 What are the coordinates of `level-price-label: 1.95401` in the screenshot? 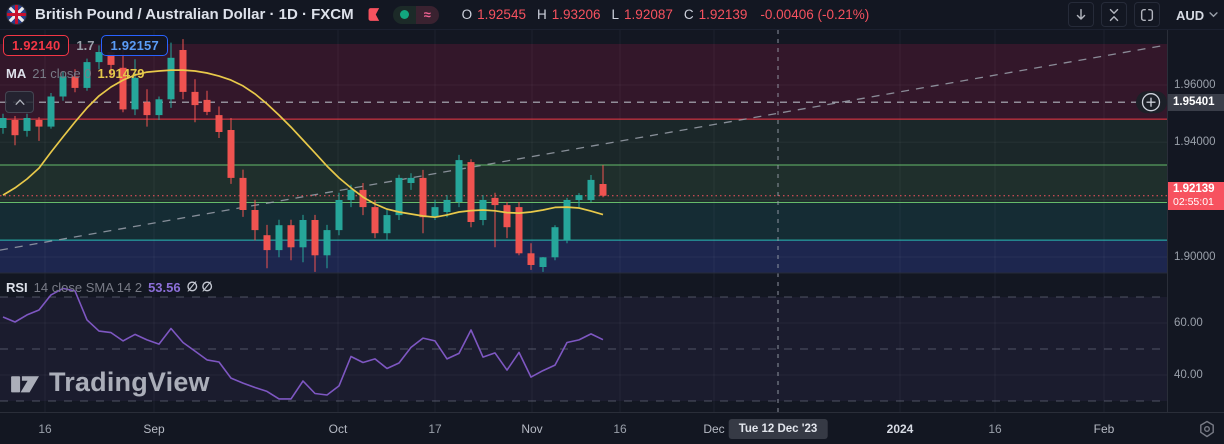 It's located at (1196, 102).